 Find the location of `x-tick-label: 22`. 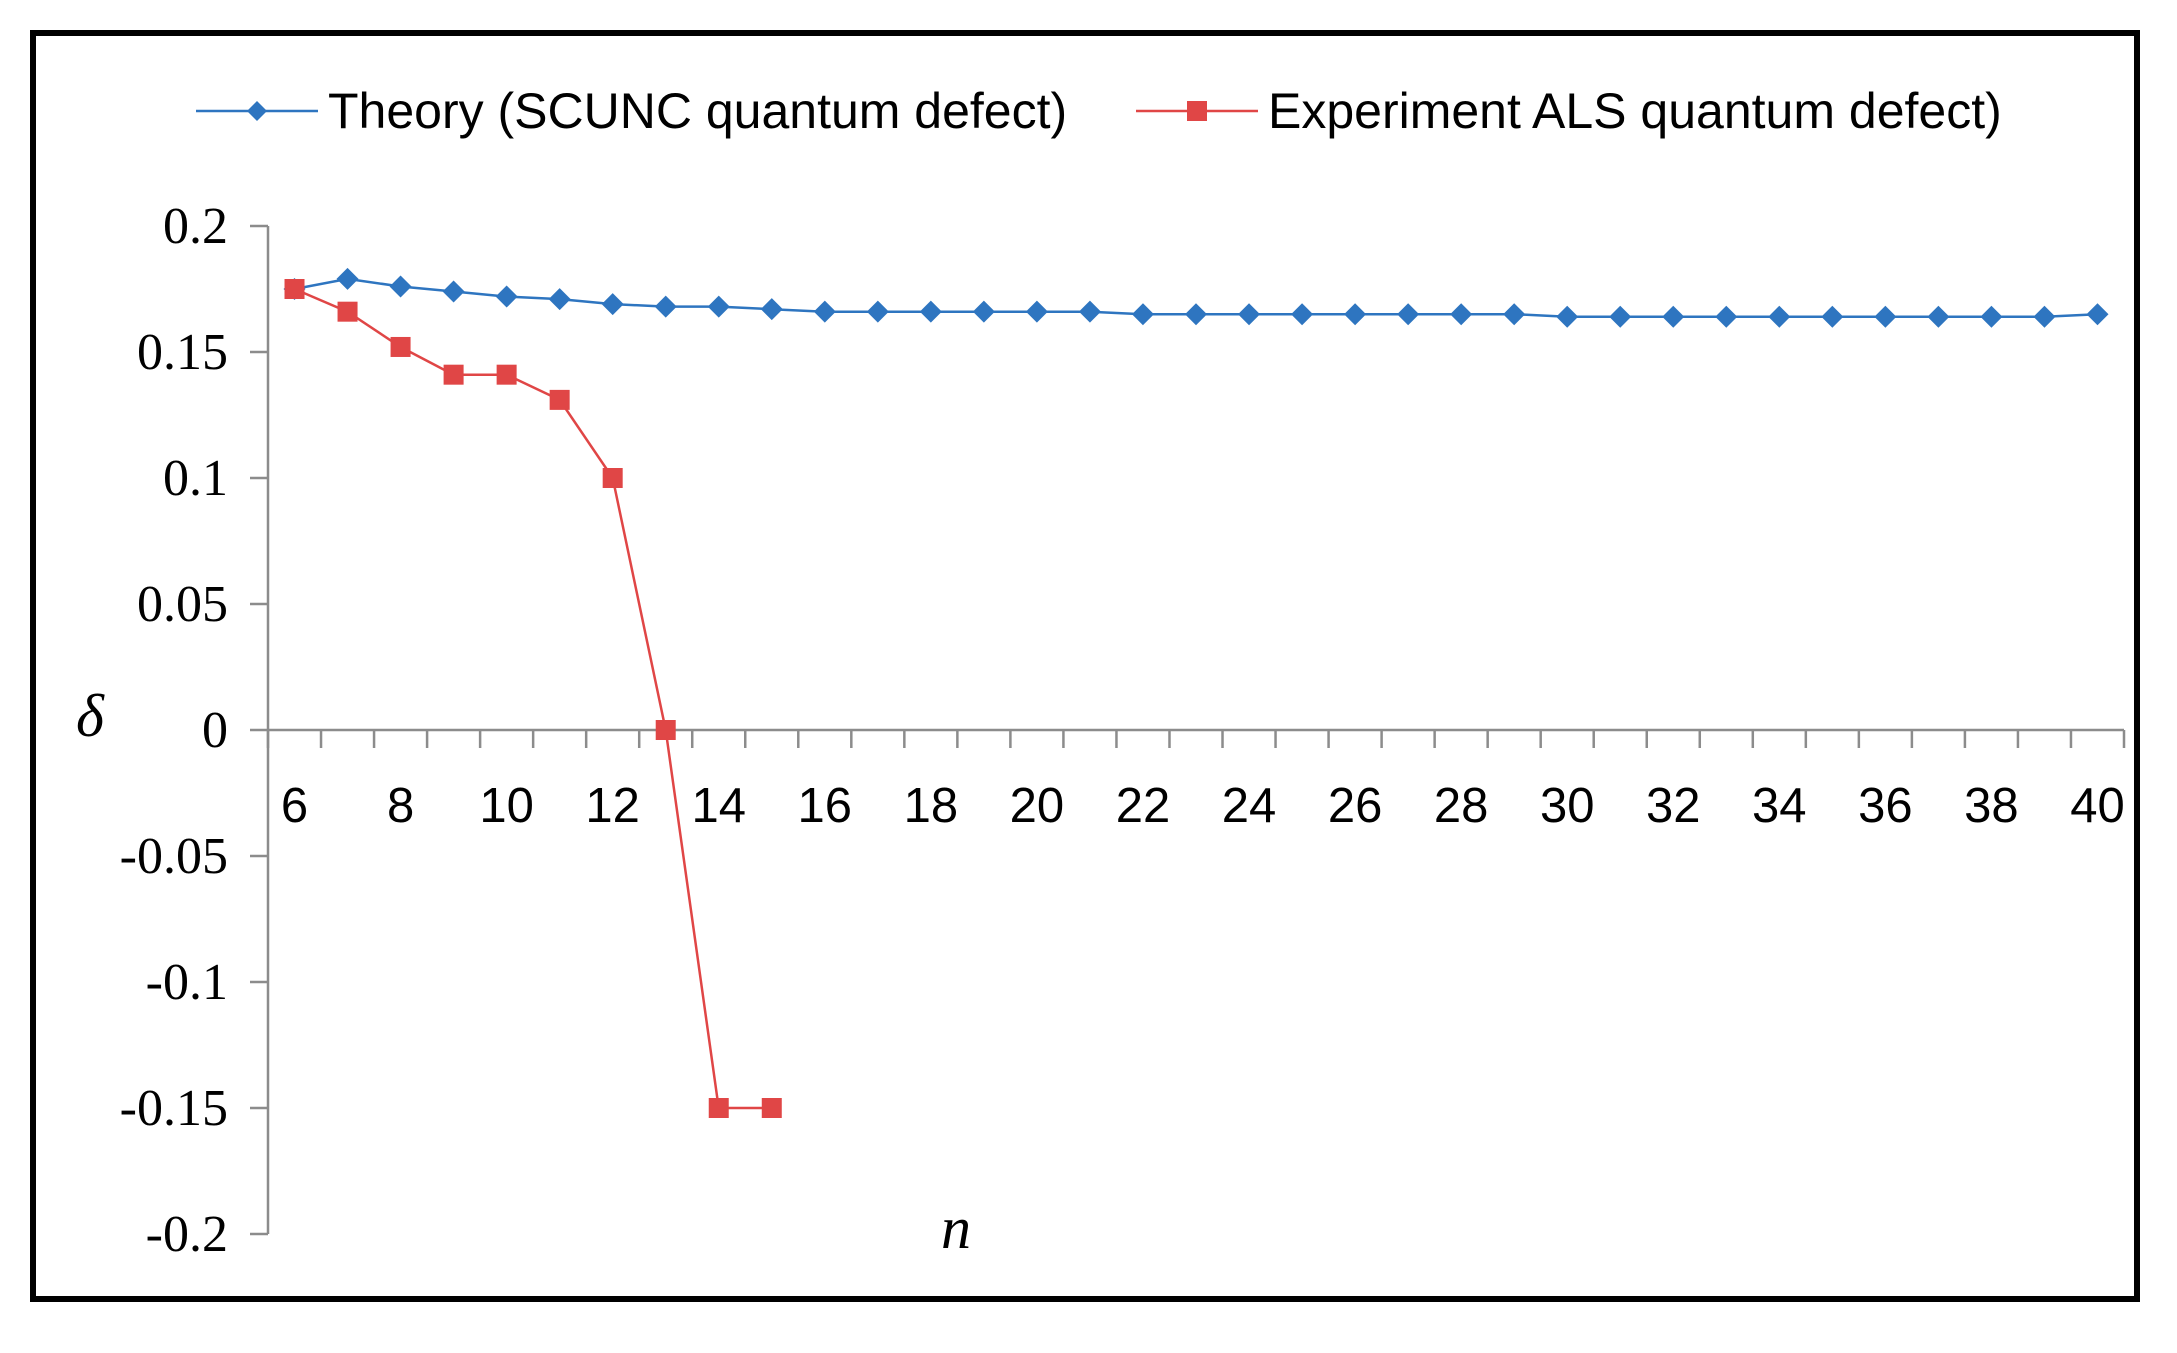

x-tick-label: 22 is located at coordinates (1143, 806).